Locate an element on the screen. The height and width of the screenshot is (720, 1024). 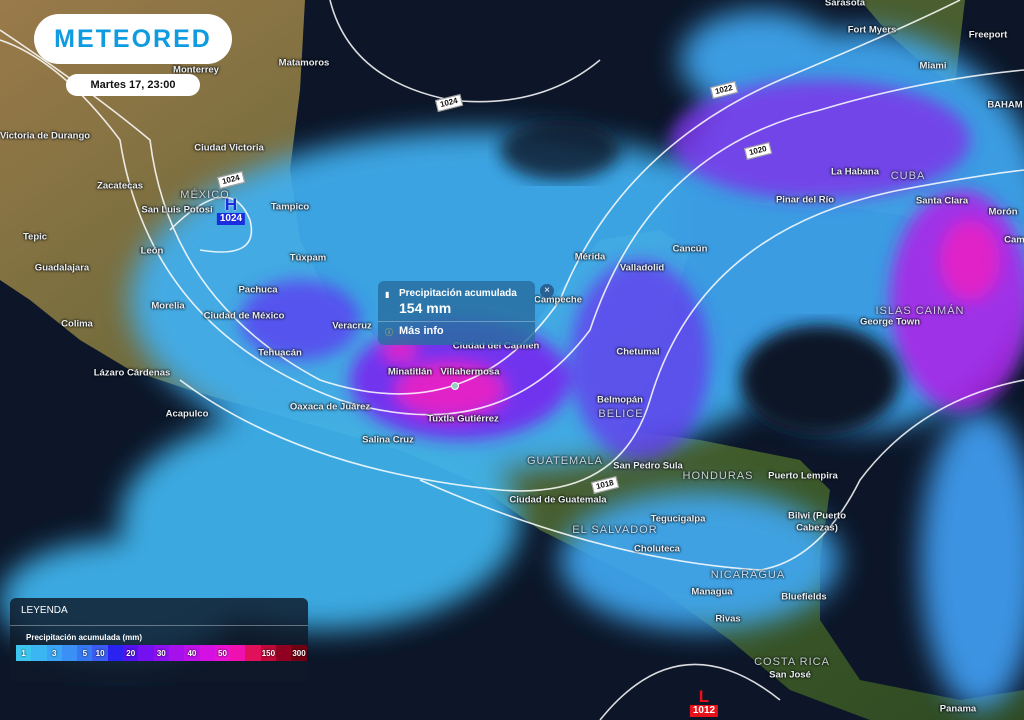
city-label: Santa Clara is located at coordinates (942, 201).